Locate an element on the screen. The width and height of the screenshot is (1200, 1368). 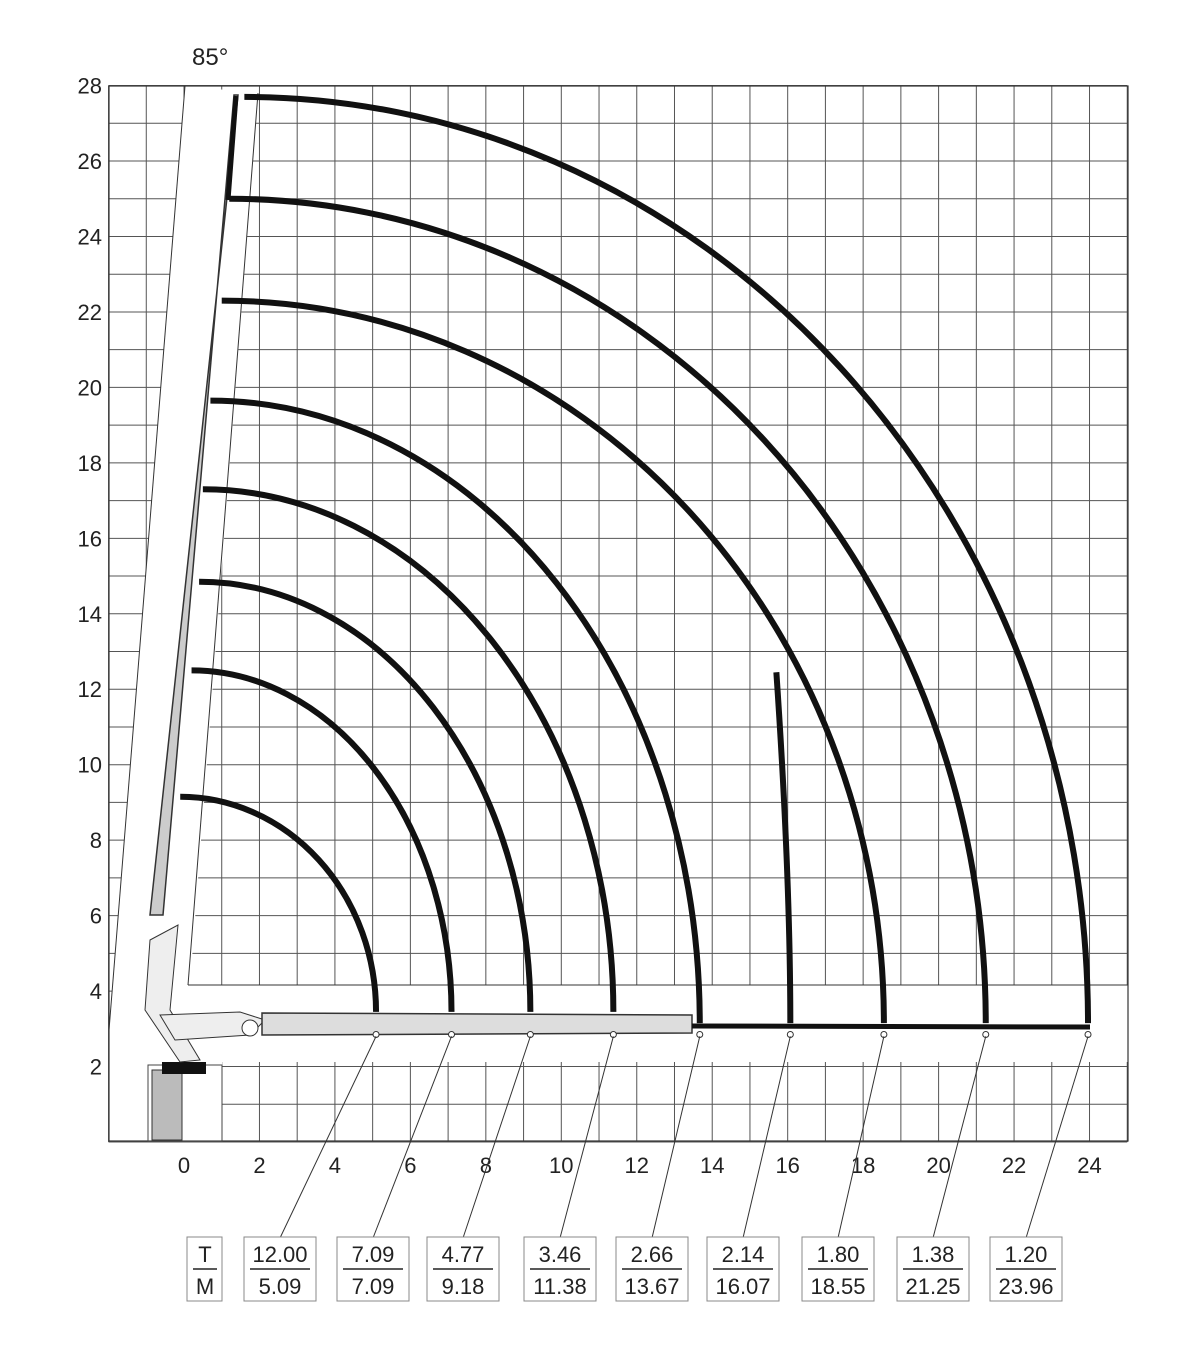
x-tick-label: 0 is located at coordinates (184, 1165).